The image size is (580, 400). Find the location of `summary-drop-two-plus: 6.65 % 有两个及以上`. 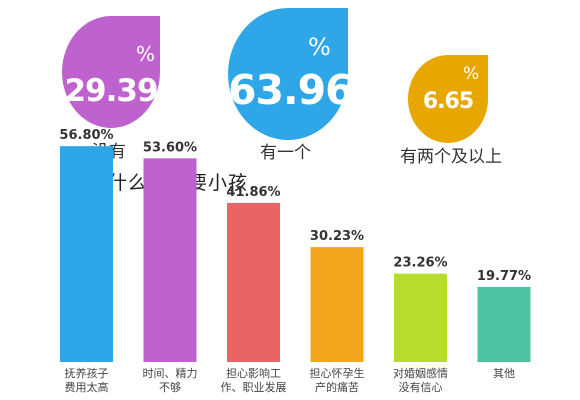

summary-drop-two-plus: 6.65 % 有两个及以上 is located at coordinates (451, 111).